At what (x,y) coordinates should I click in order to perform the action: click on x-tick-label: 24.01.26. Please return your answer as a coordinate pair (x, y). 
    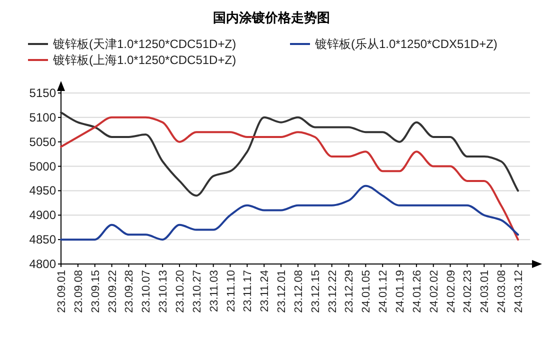
    Looking at the image, I should click on (417, 291).